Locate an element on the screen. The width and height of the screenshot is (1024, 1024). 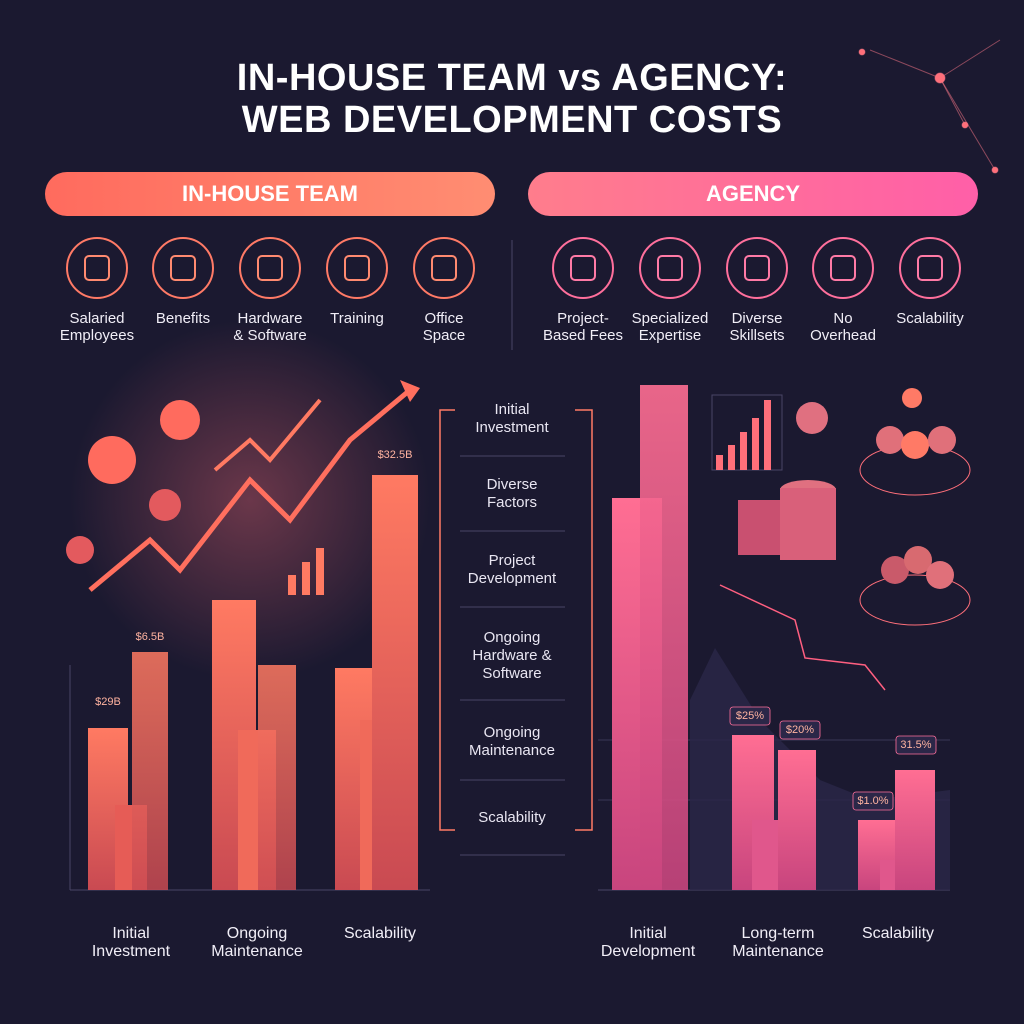
factor-label: Development is located at coordinates (512, 578).